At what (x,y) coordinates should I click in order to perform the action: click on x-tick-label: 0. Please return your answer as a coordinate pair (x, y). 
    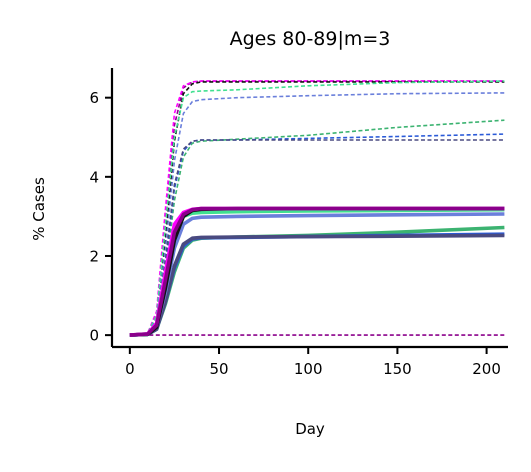
    Looking at the image, I should click on (130, 369).